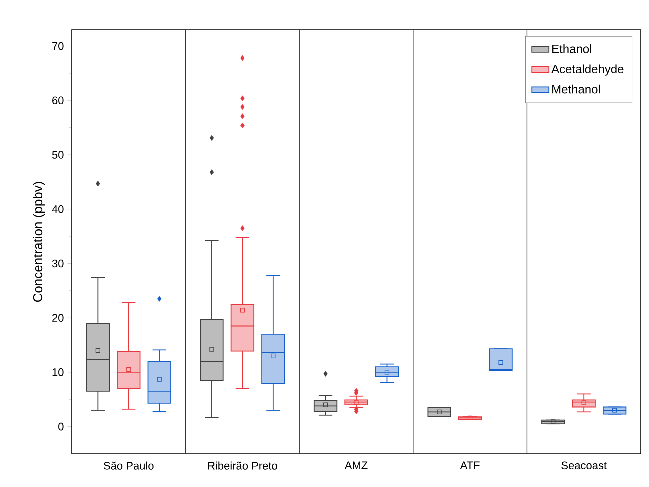  Describe the element at coordinates (39, 242) in the screenshot. I see `y-axis-title: Concentration (ppbv)` at that location.